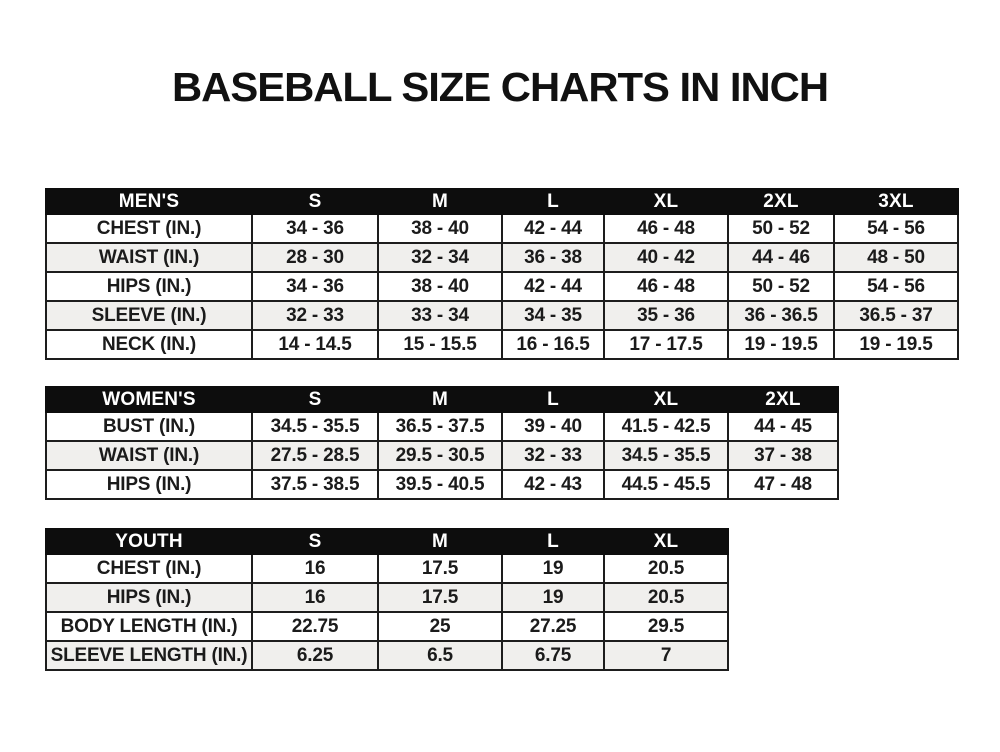  I want to click on womens-column-header-m: M, so click(440, 399).